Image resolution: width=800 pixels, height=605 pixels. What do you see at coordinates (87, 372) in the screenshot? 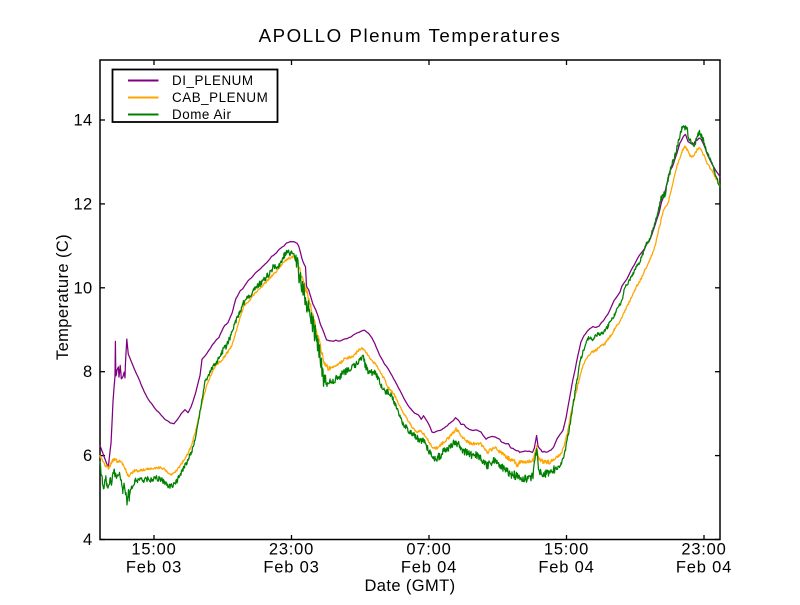
I see `svg-text: 8` at bounding box center [87, 372].